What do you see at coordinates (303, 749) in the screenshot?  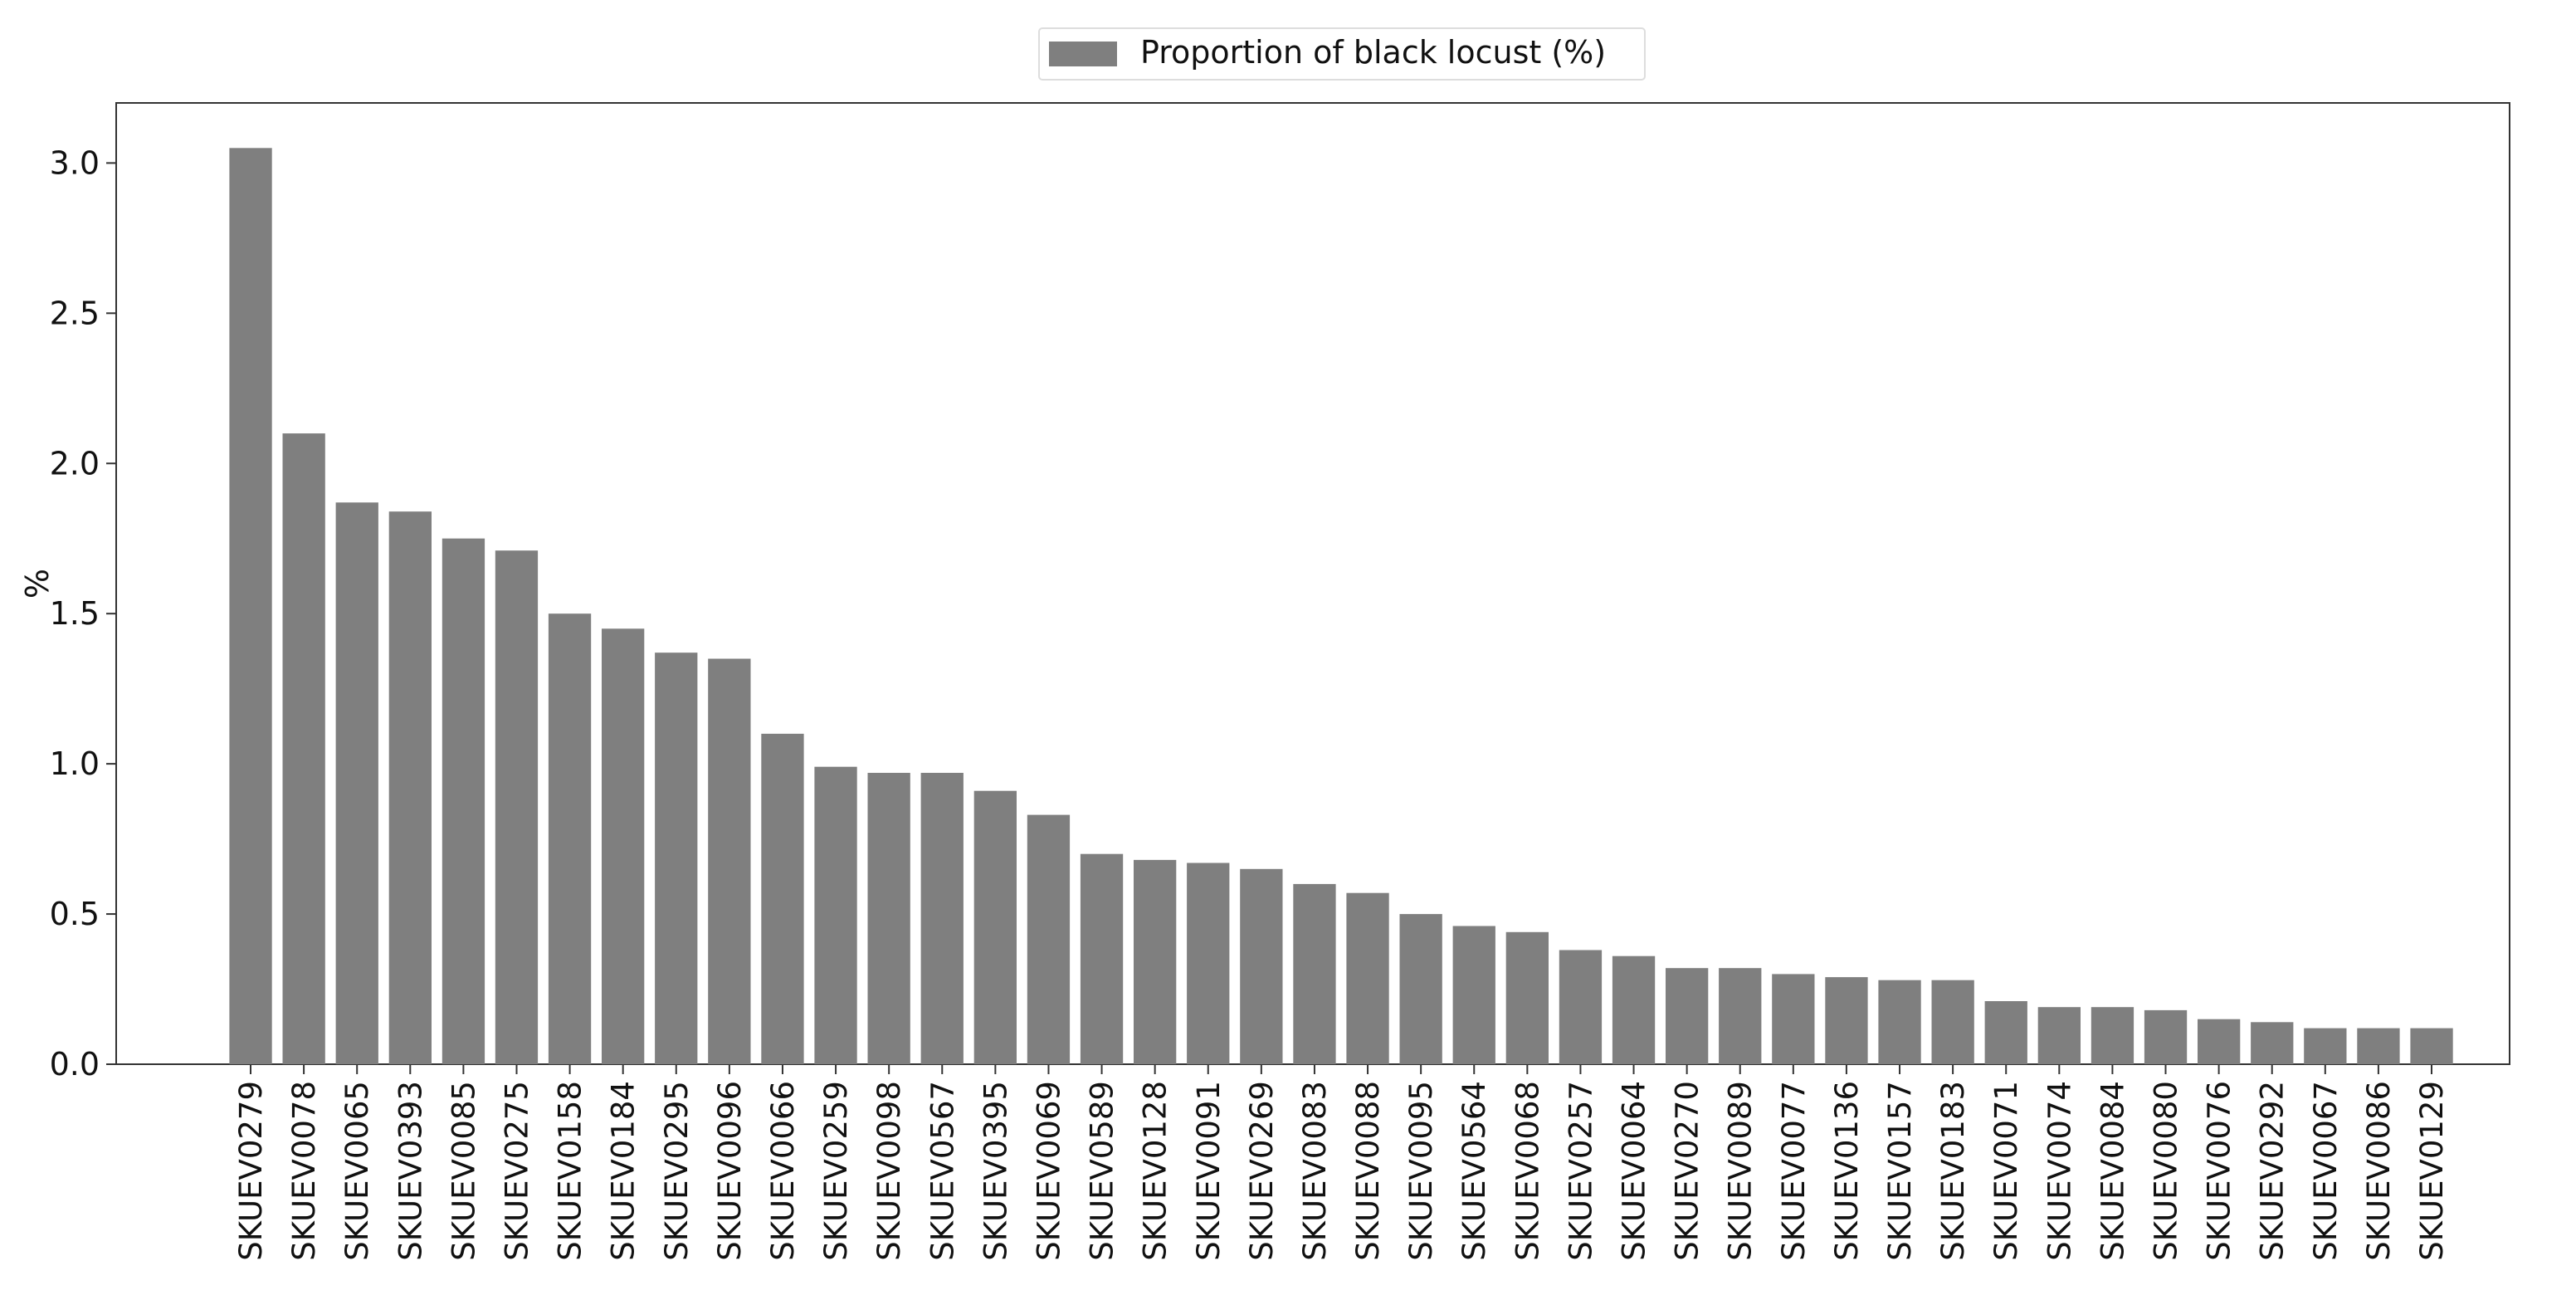 I see `bar-SKUEV0078` at bounding box center [303, 749].